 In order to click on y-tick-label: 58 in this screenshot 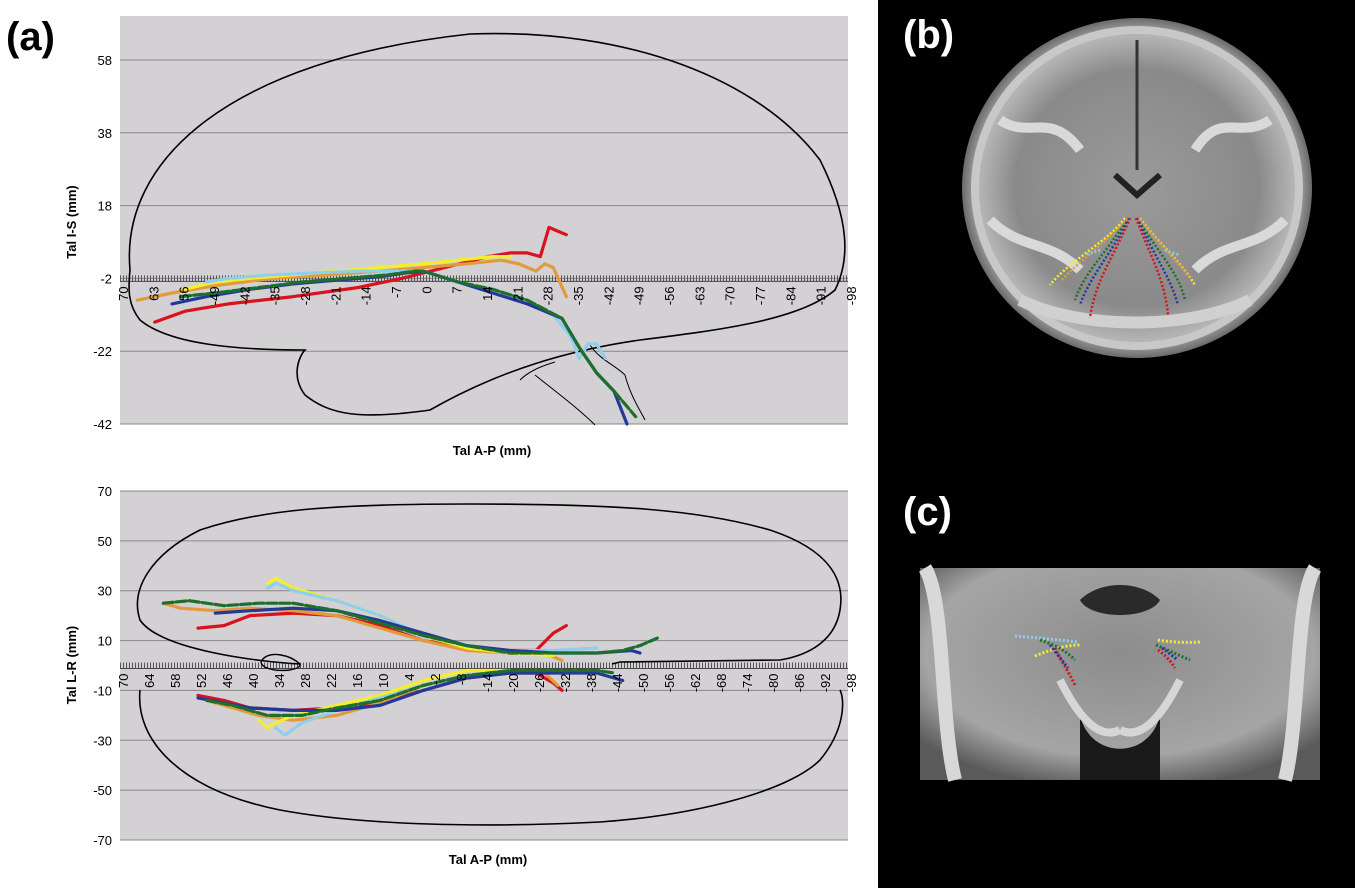, I will do `click(105, 60)`.